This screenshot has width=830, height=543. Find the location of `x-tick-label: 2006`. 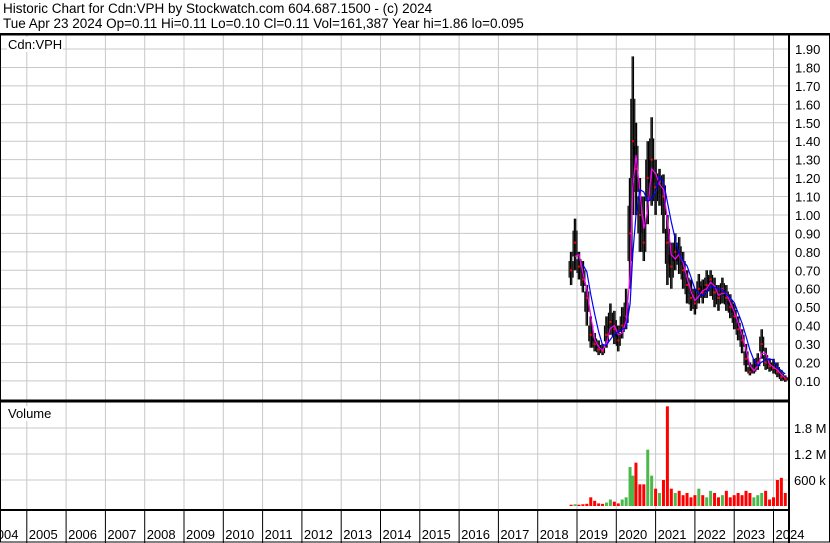

x-tick-label: 2006 is located at coordinates (82, 534).